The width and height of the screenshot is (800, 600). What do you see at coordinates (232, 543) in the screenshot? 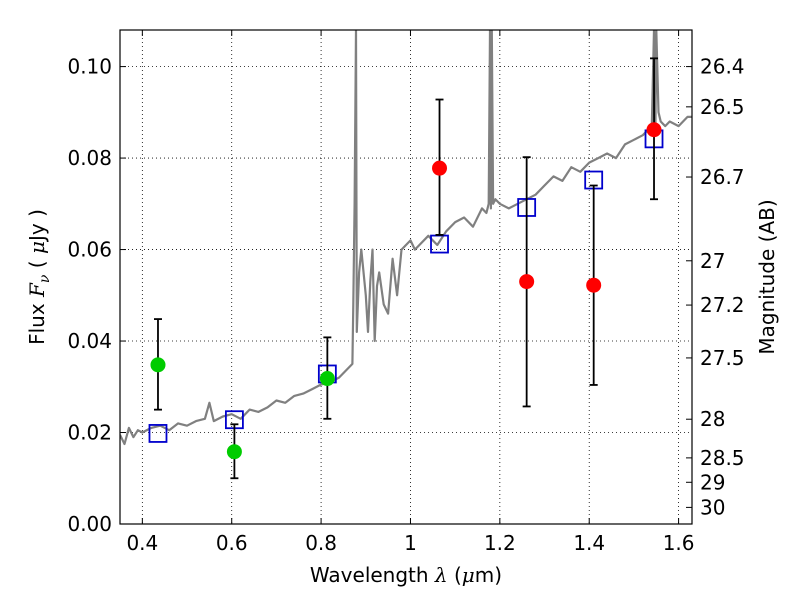
I see `x-tick-label: 0.6` at bounding box center [232, 543].